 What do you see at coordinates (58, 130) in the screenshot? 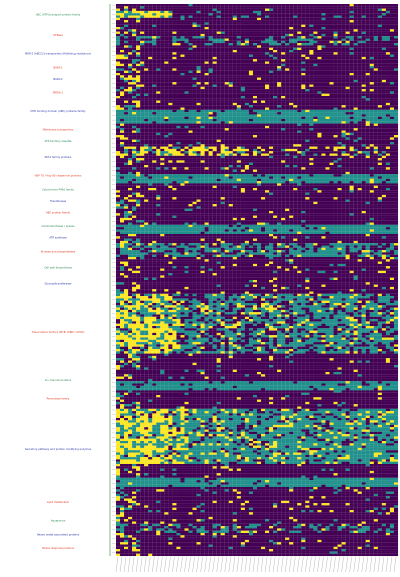
I see `group-label: Membrane transporters` at bounding box center [58, 130].